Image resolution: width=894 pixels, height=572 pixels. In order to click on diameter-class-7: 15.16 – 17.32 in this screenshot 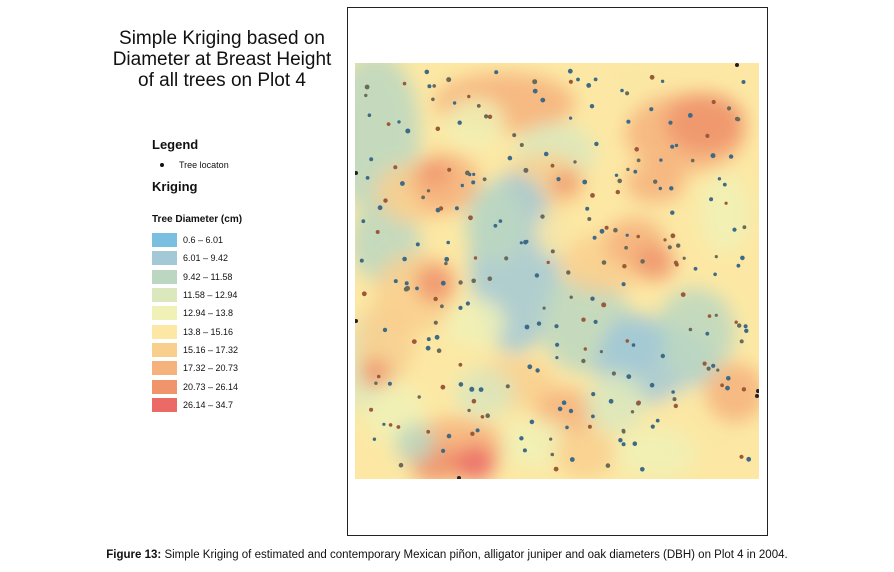, I will do `click(195, 350)`.